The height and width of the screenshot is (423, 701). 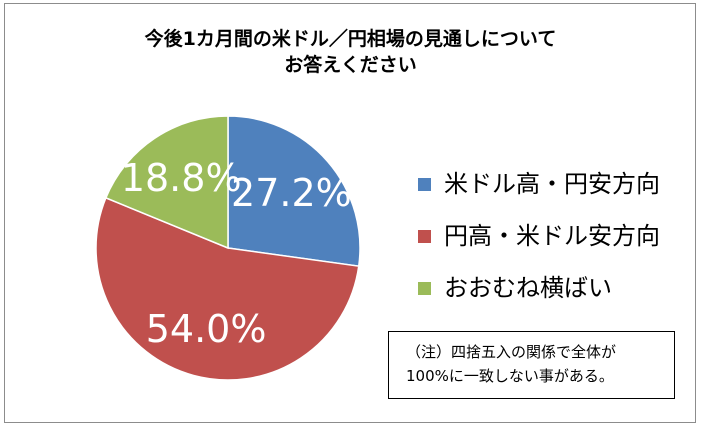 What do you see at coordinates (552, 236) in the screenshot?
I see `legend-label: 円高・米ドル安方向` at bounding box center [552, 236].